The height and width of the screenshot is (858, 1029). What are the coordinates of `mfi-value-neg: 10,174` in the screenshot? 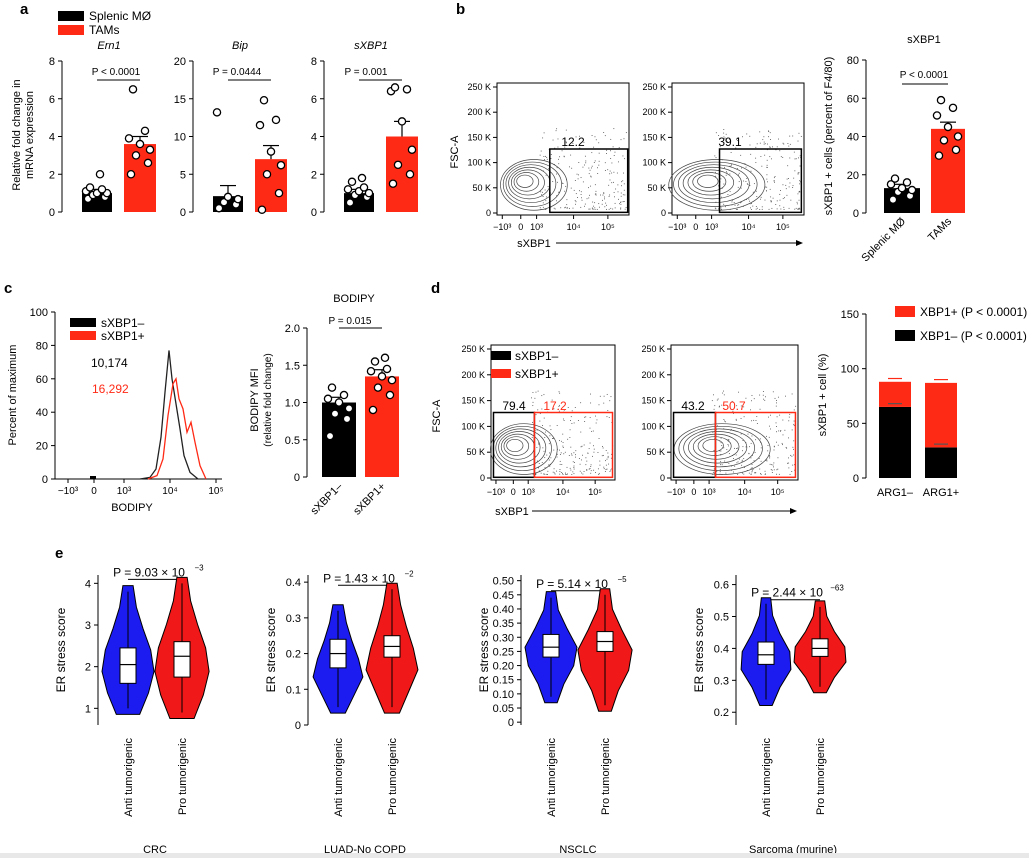 It's located at (109, 363).